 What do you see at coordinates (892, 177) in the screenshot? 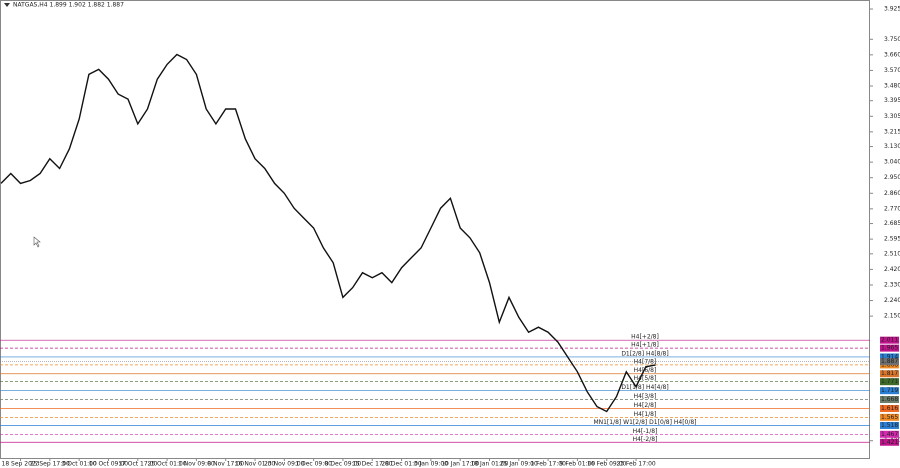
I see `y-tick-label: 2.950` at bounding box center [892, 177].